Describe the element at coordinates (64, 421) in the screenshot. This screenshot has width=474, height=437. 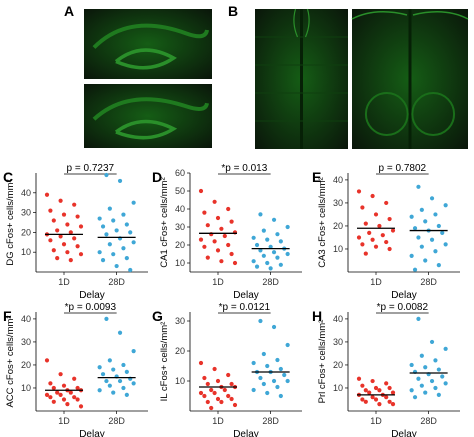
I see `x-tick-label-f: 1D` at that location.